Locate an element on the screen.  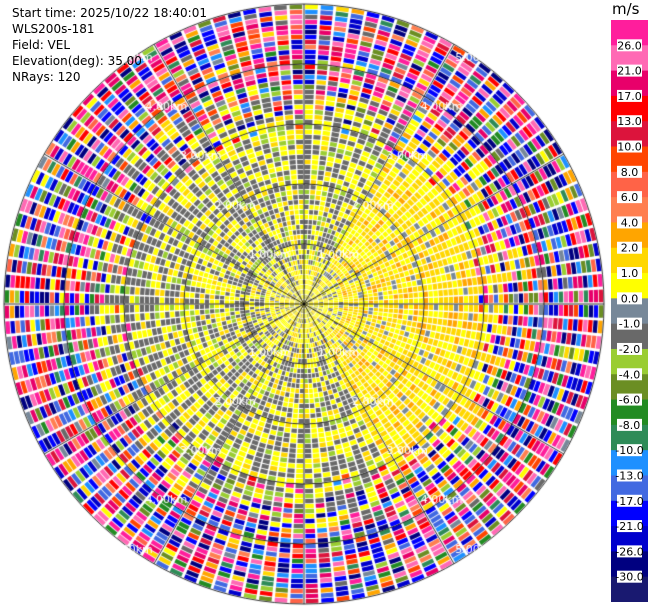
colorbar-tick-label: 0.0 is located at coordinates (630, 298).